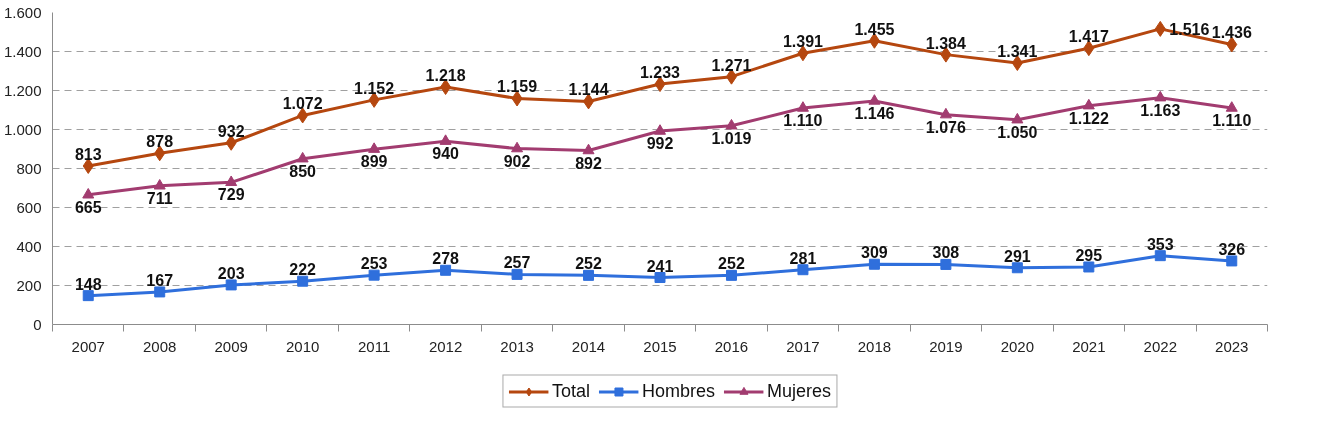  What do you see at coordinates (1017, 256) in the screenshot?
I see `data-label: 291` at bounding box center [1017, 256].